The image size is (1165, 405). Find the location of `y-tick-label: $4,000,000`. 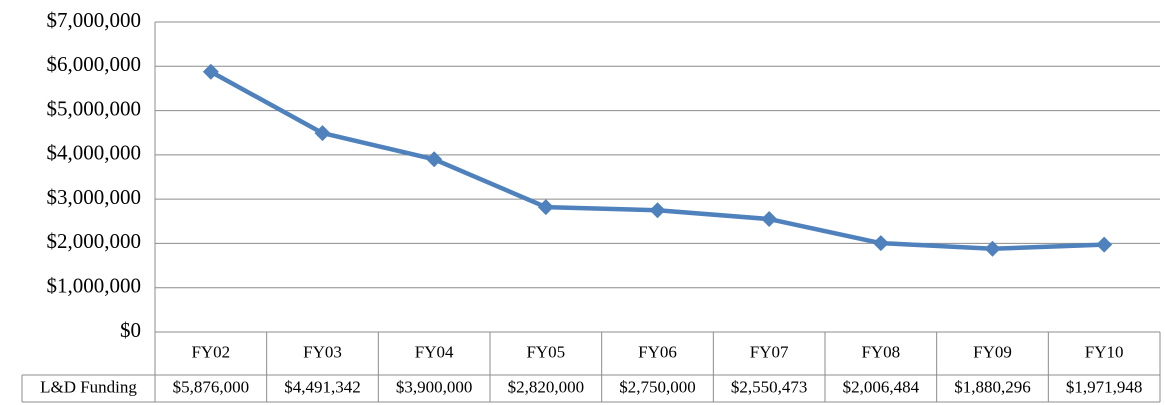

y-tick-label: $4,000,000 is located at coordinates (94, 153).